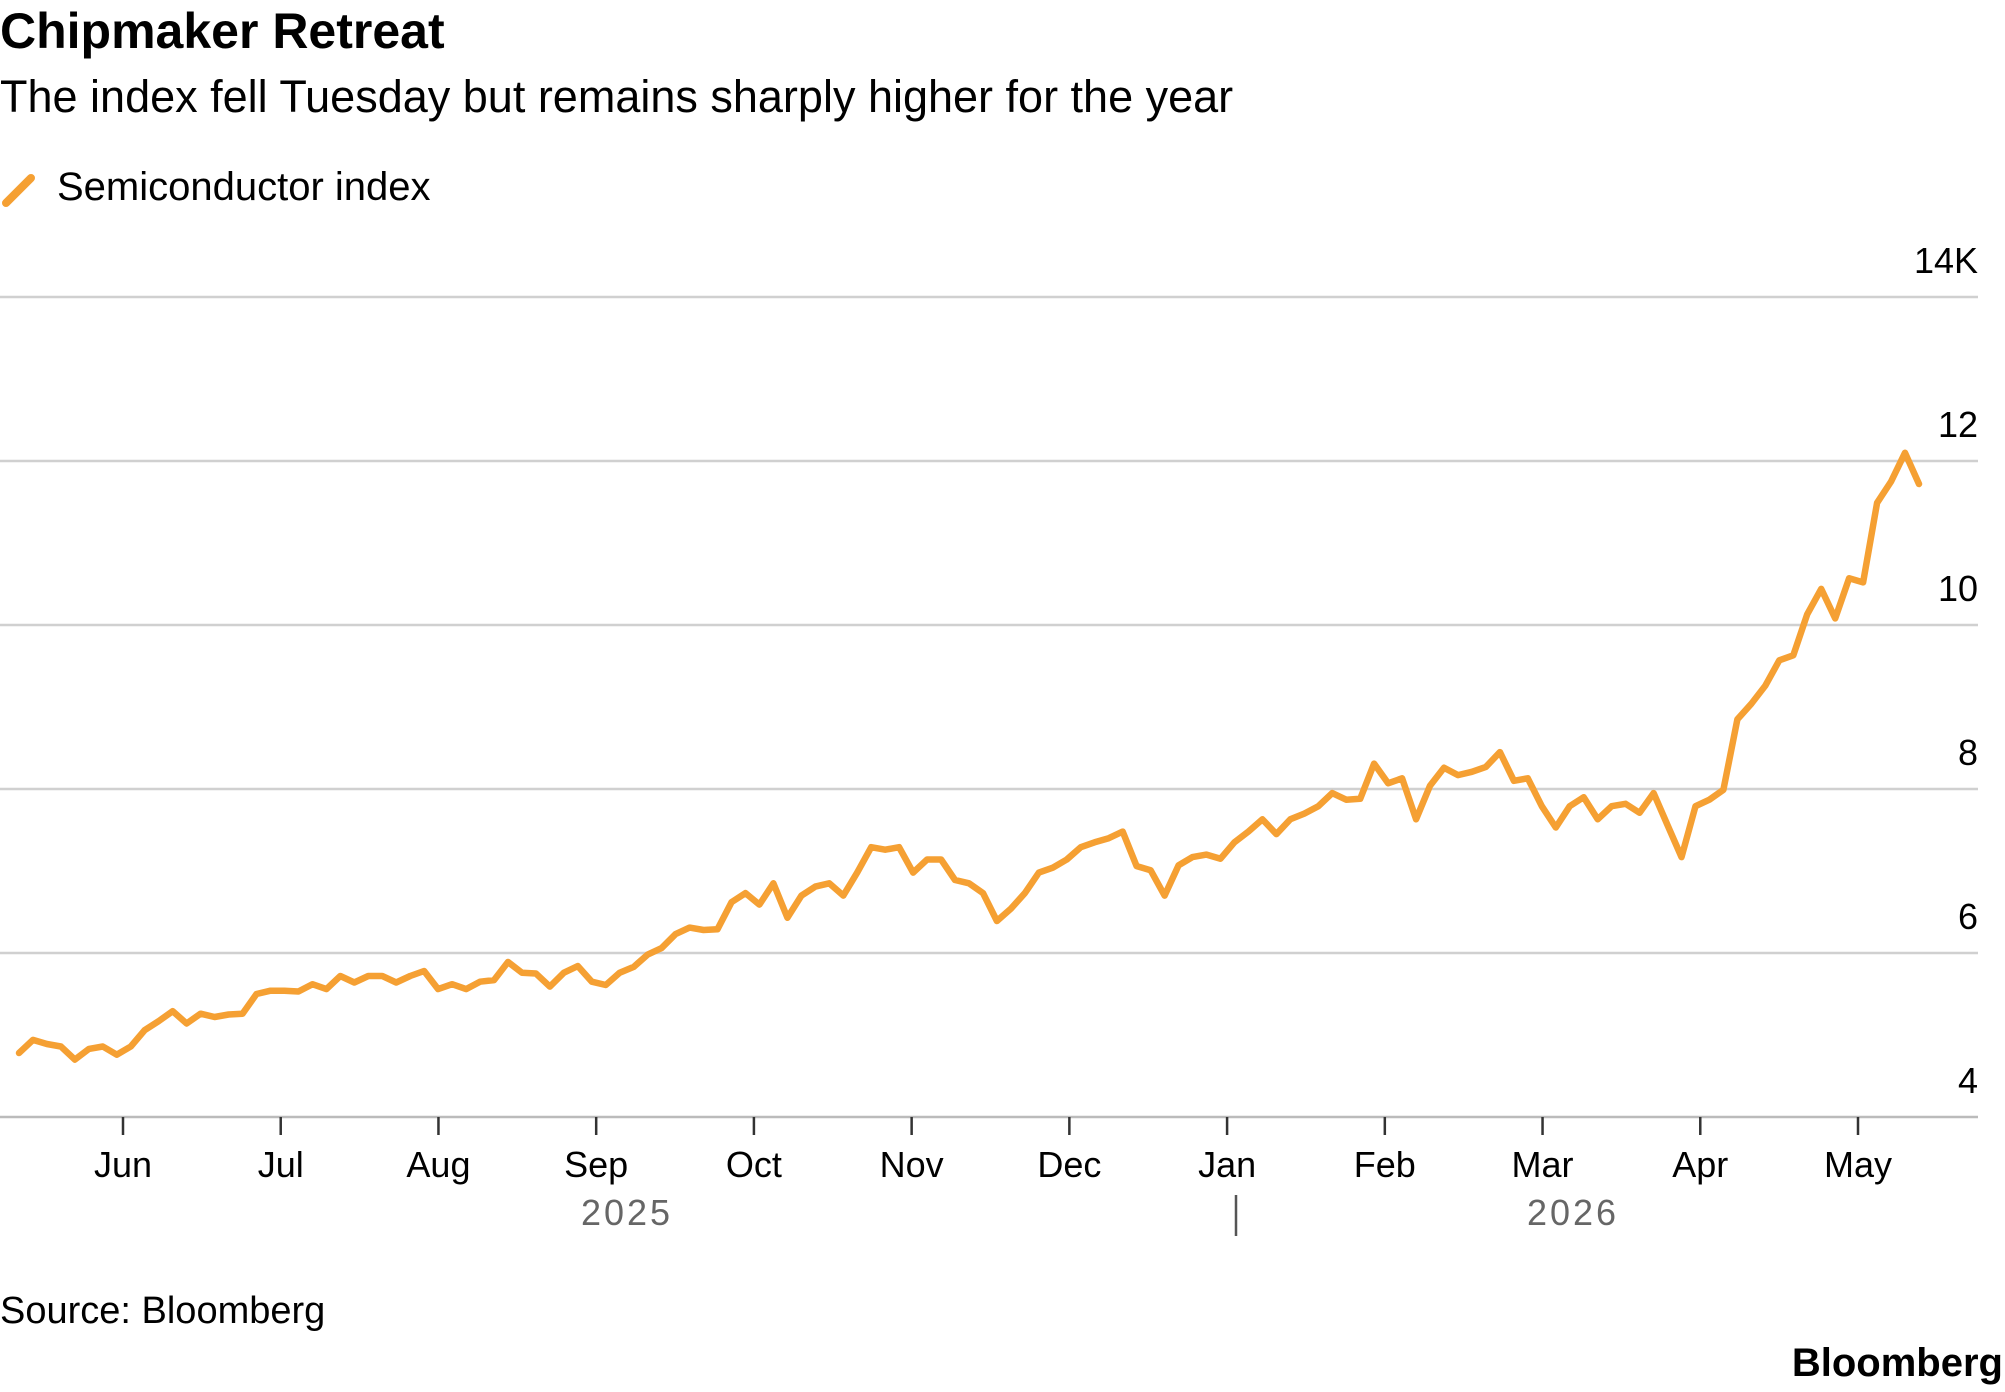 This screenshot has height=1392, width=2005. Describe the element at coordinates (627, 1212) in the screenshot. I see `year-label: 2025` at that location.